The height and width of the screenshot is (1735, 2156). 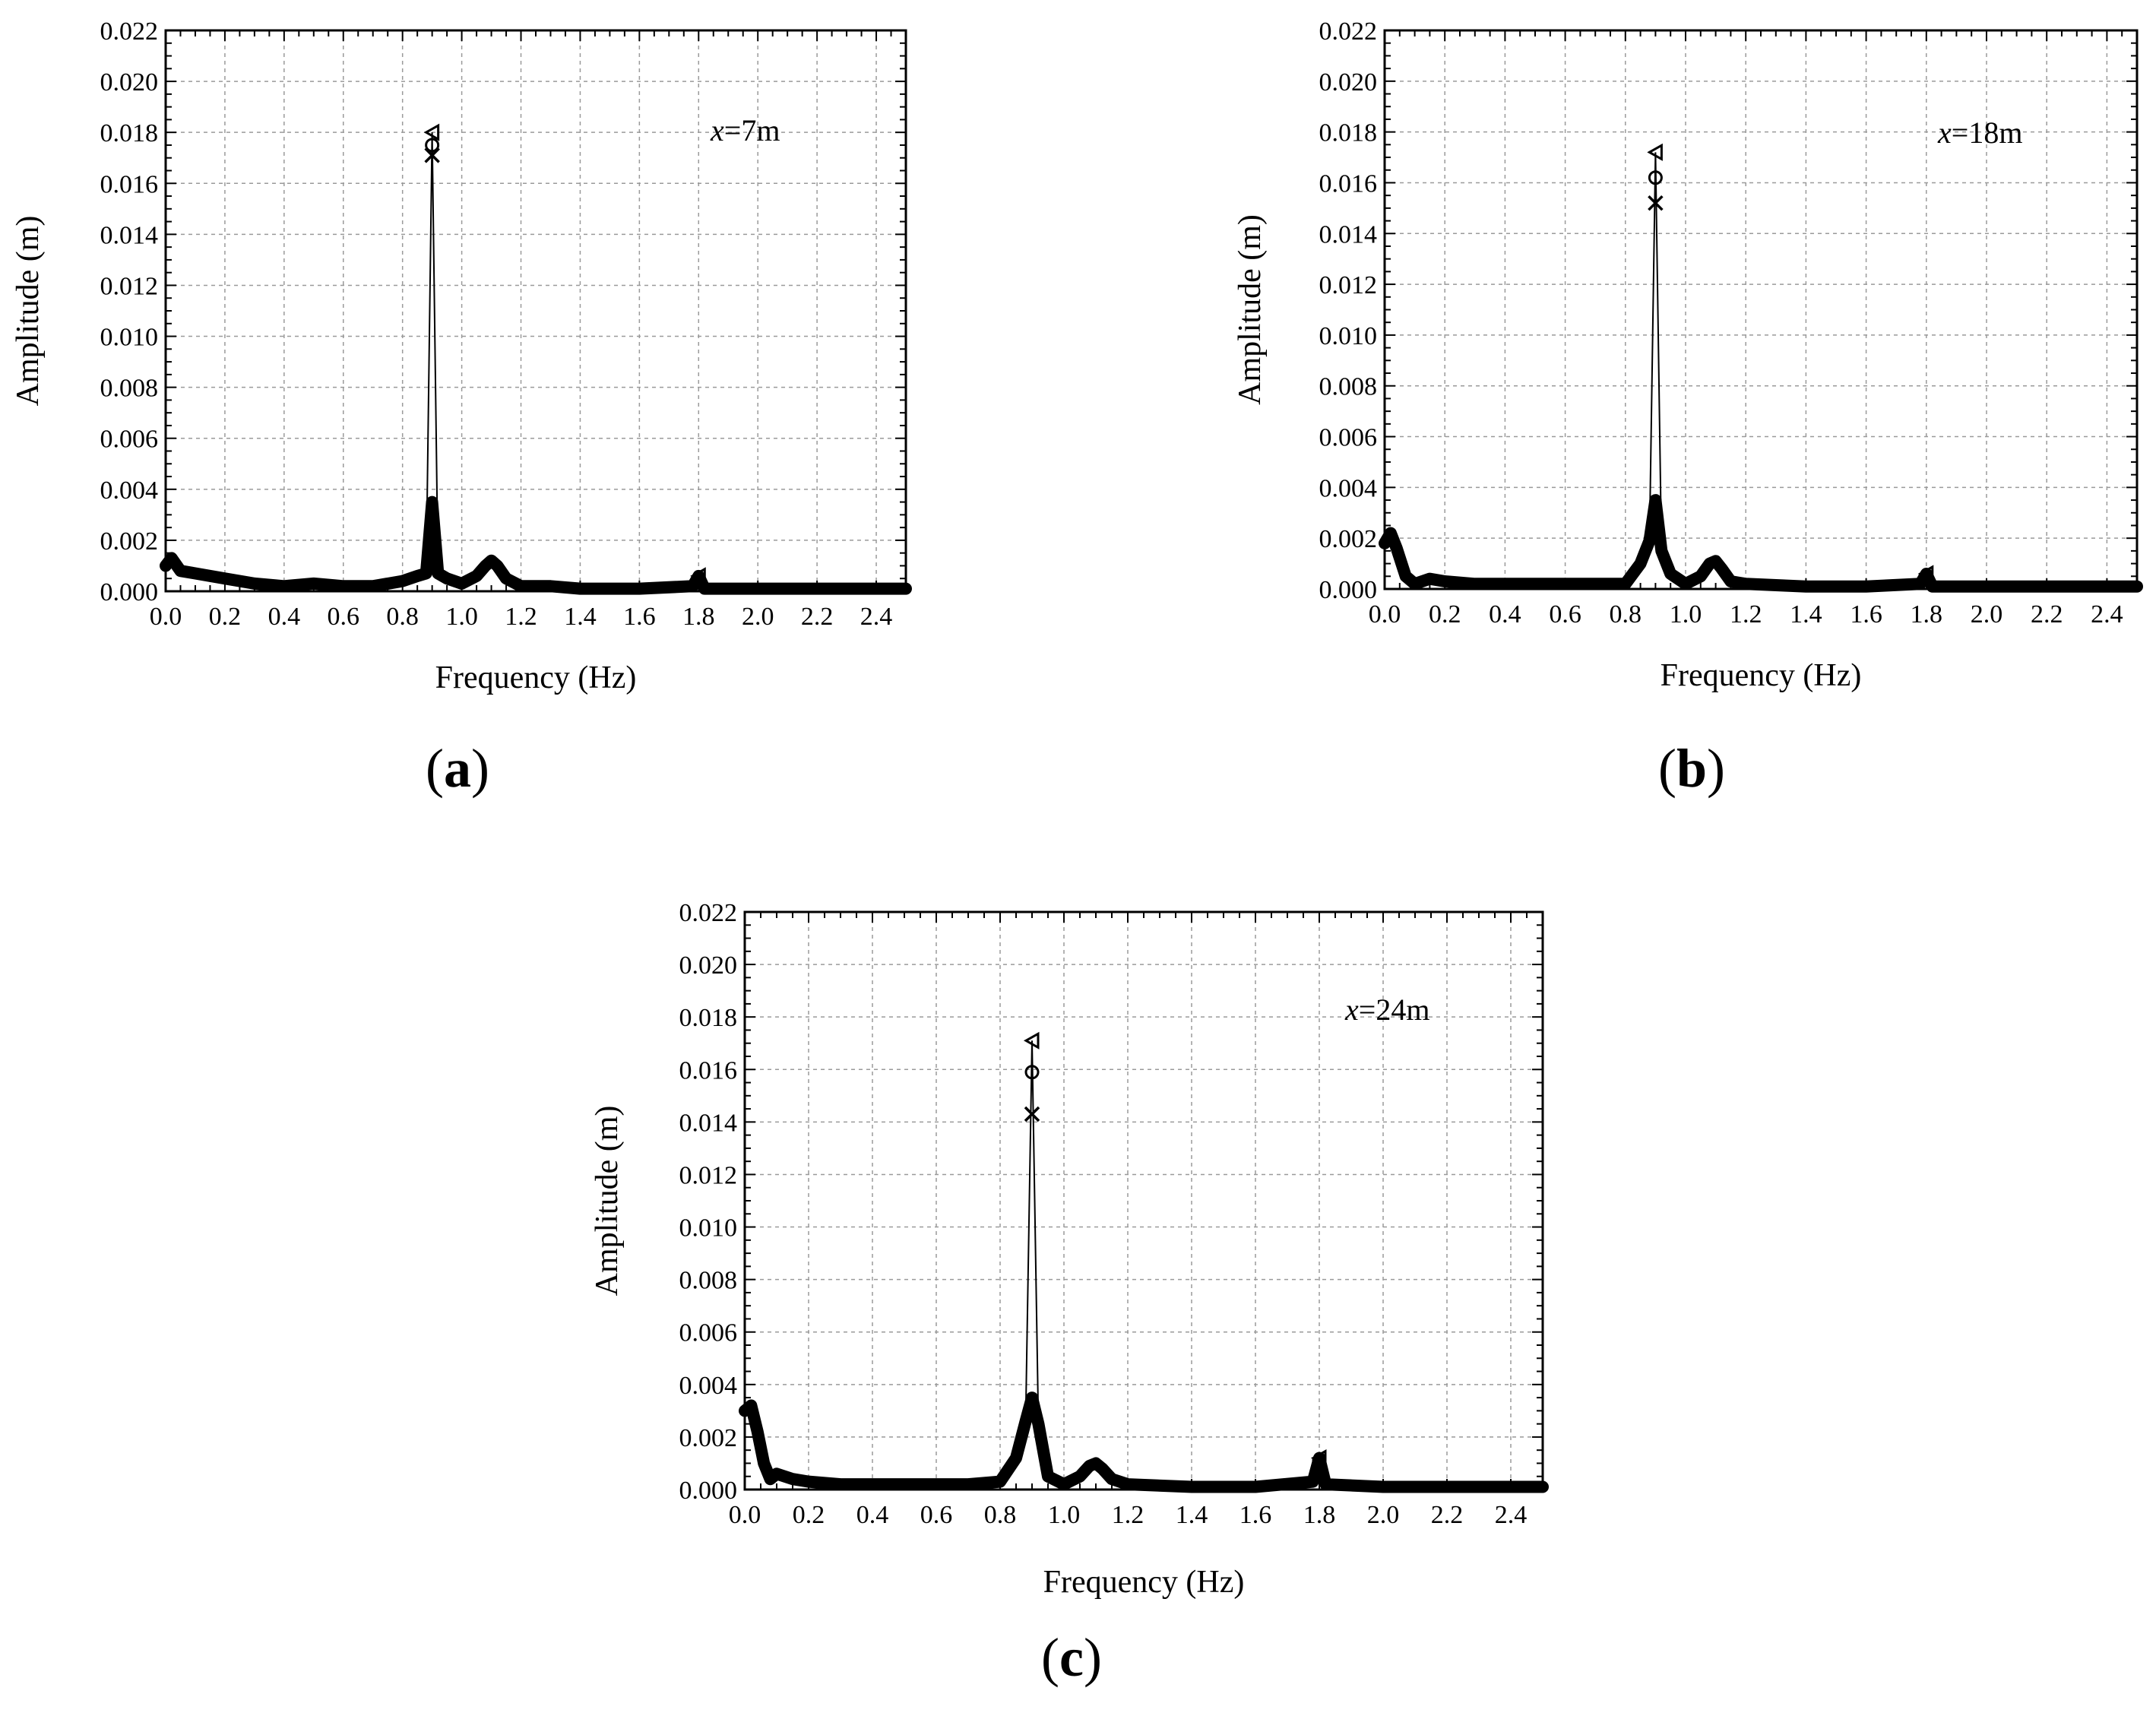 What do you see at coordinates (1980, 133) in the screenshot?
I see `location-annotation: x=18m` at bounding box center [1980, 133].